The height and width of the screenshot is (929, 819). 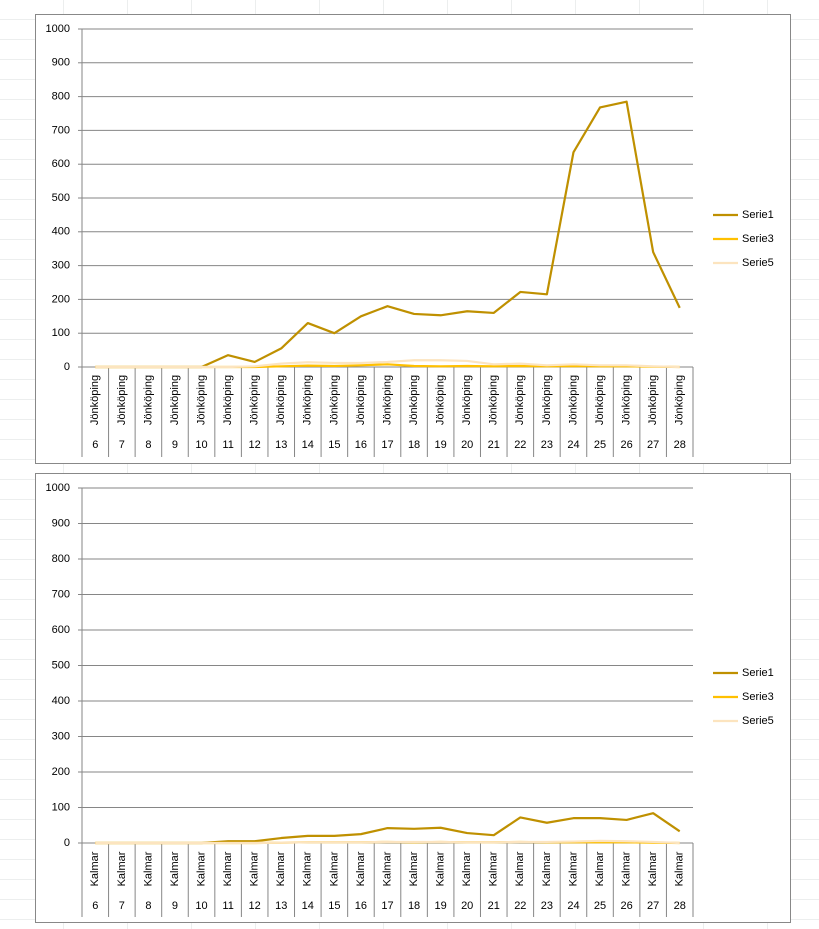 What do you see at coordinates (61, 266) in the screenshot?
I see `y-tick-label: 300` at bounding box center [61, 266].